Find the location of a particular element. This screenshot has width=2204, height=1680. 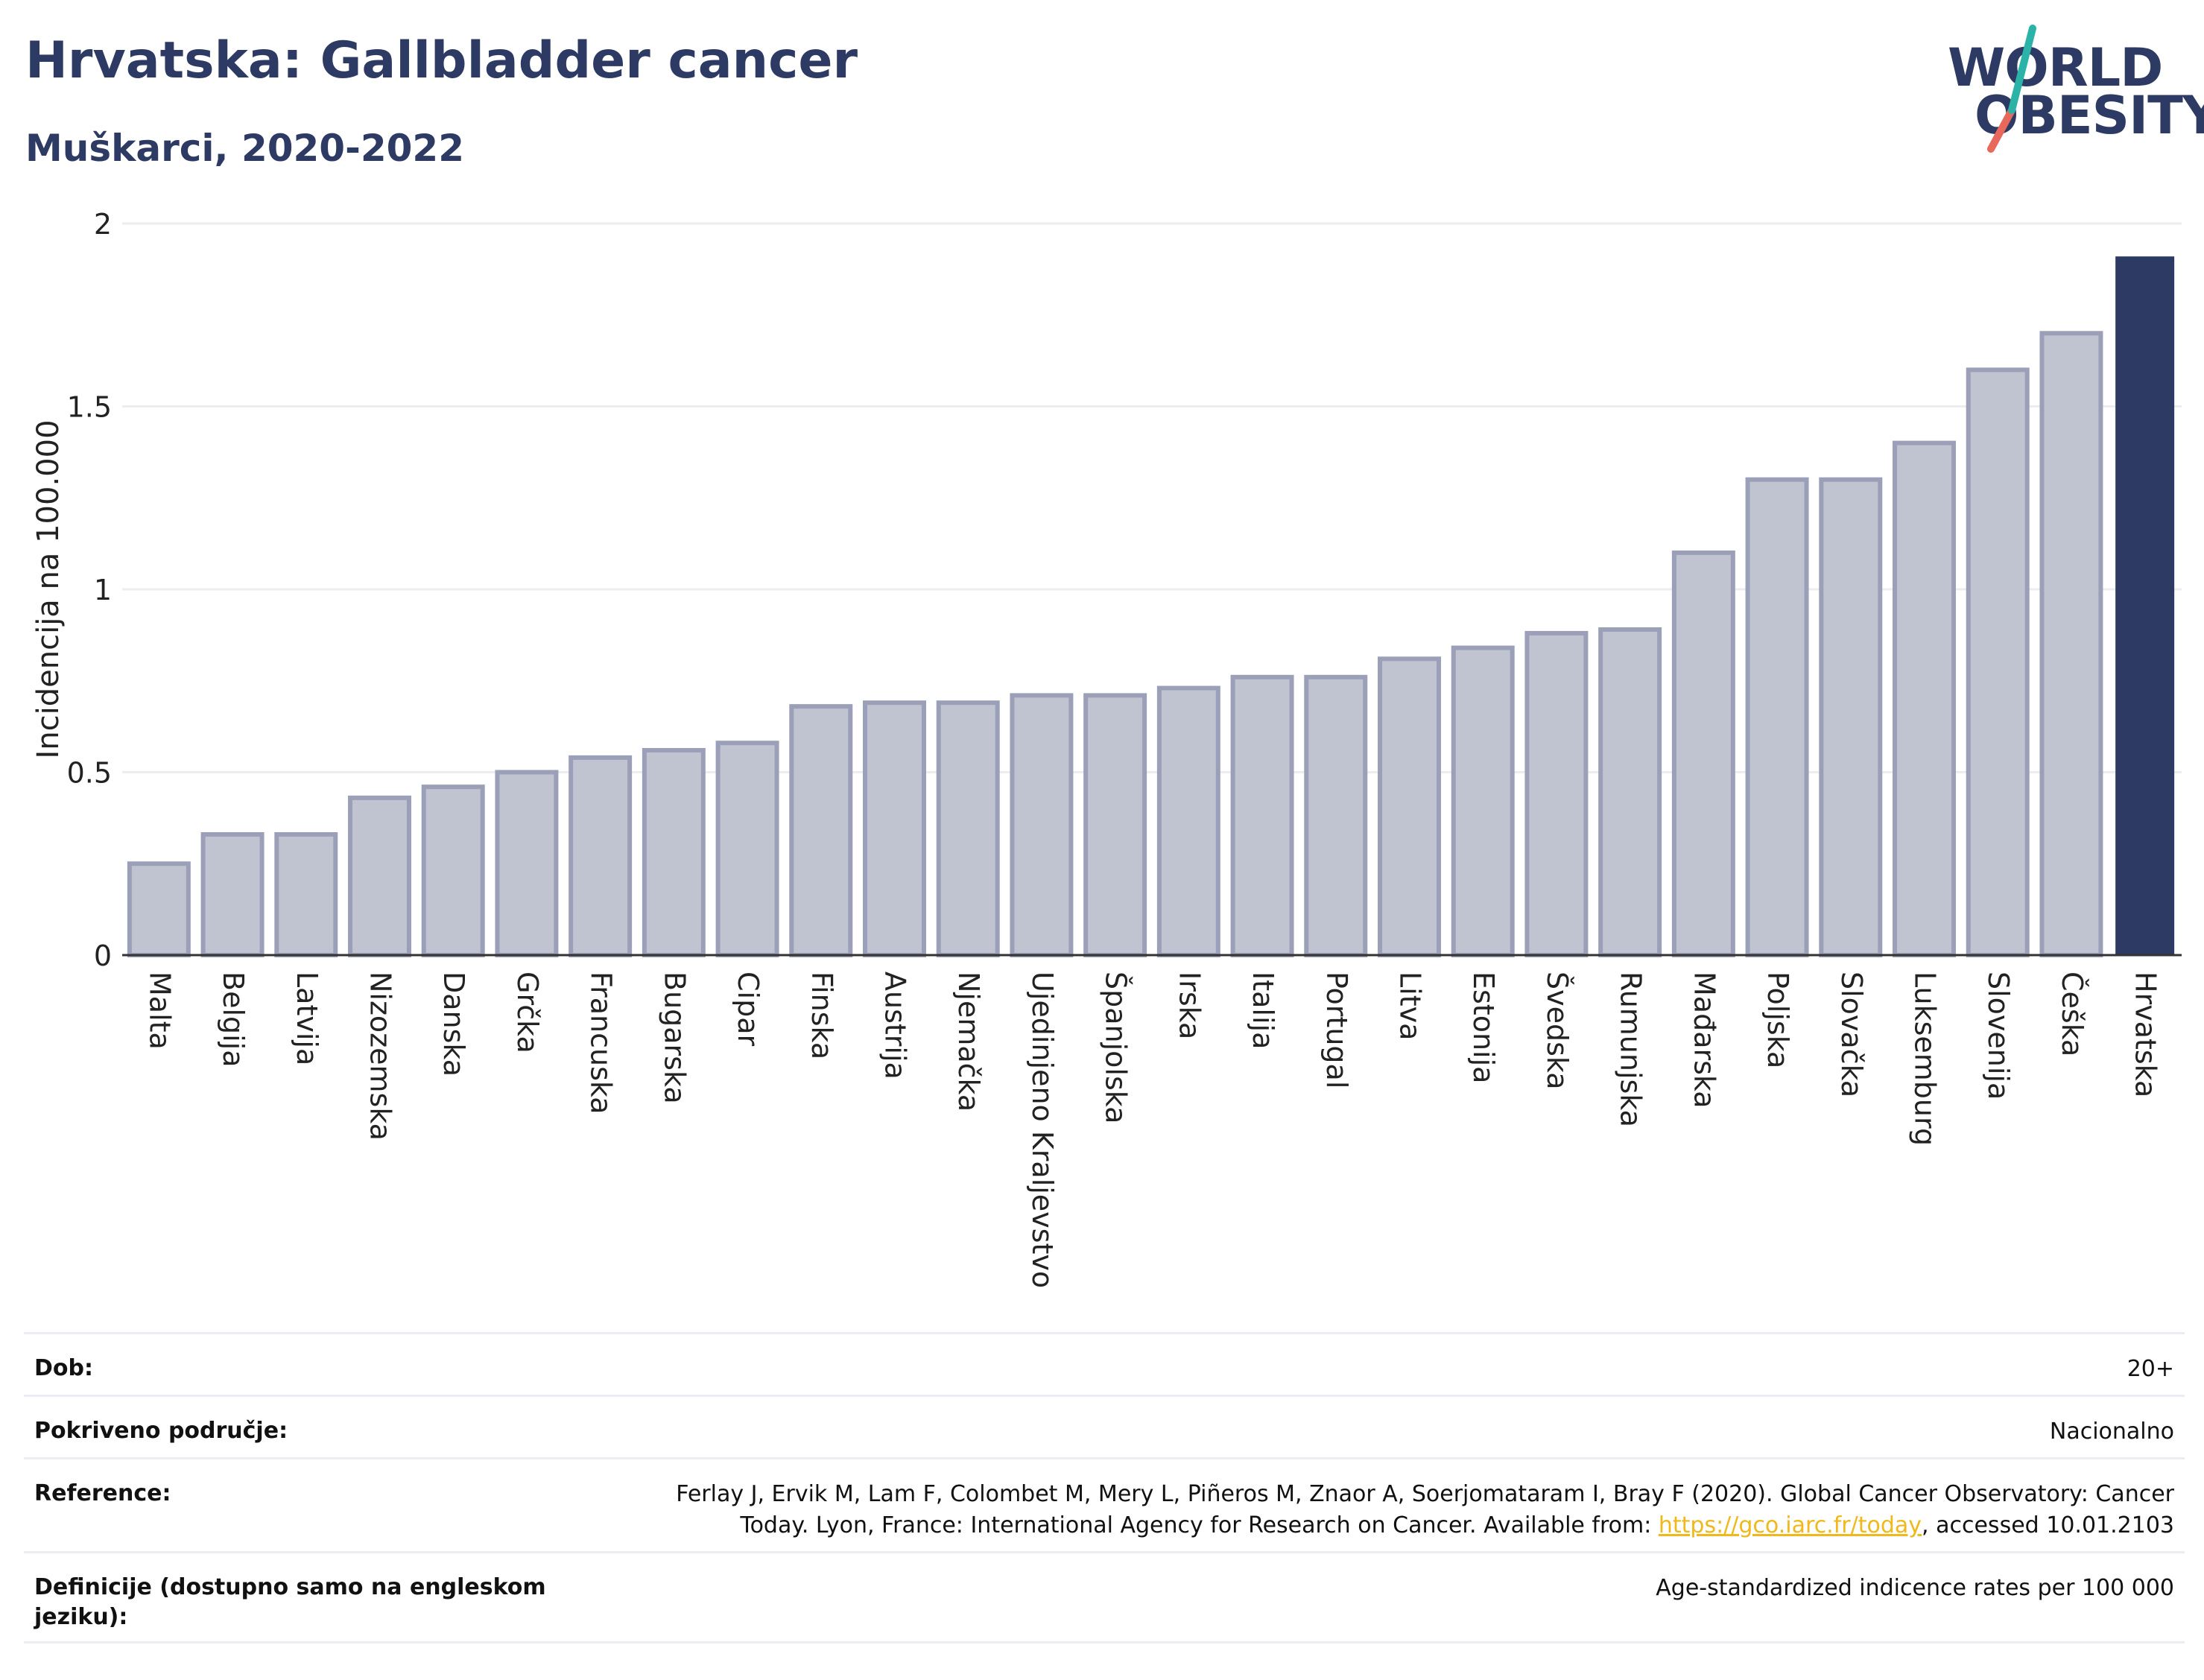

world-obesity-logo: WORLD OBESITY is located at coordinates (2074, 93).